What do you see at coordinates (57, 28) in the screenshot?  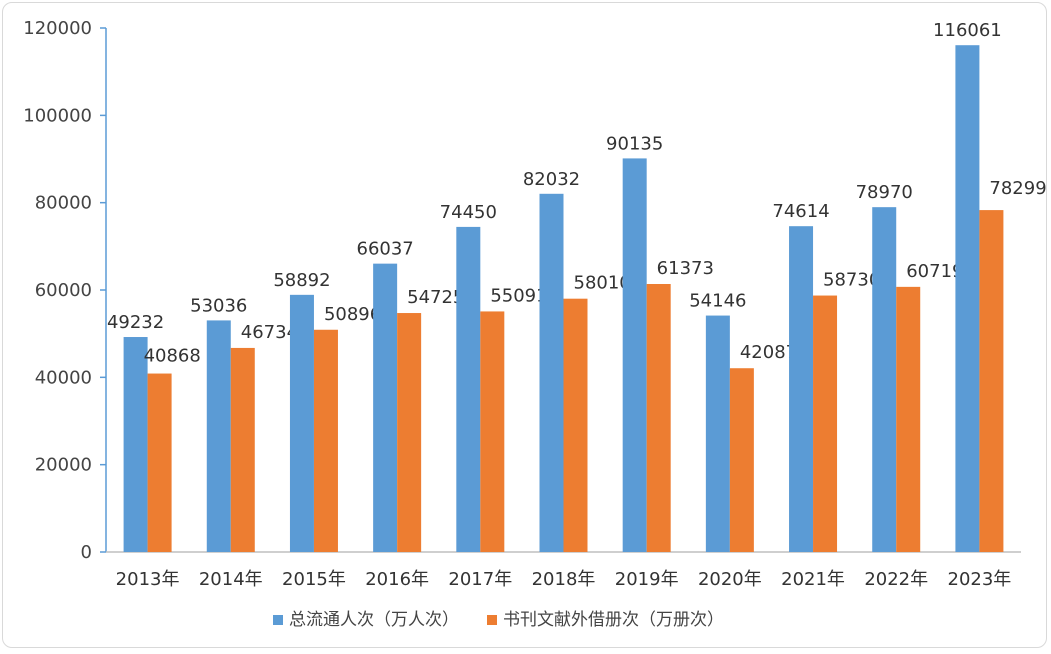 I see `y-tick-label: 120000` at bounding box center [57, 28].